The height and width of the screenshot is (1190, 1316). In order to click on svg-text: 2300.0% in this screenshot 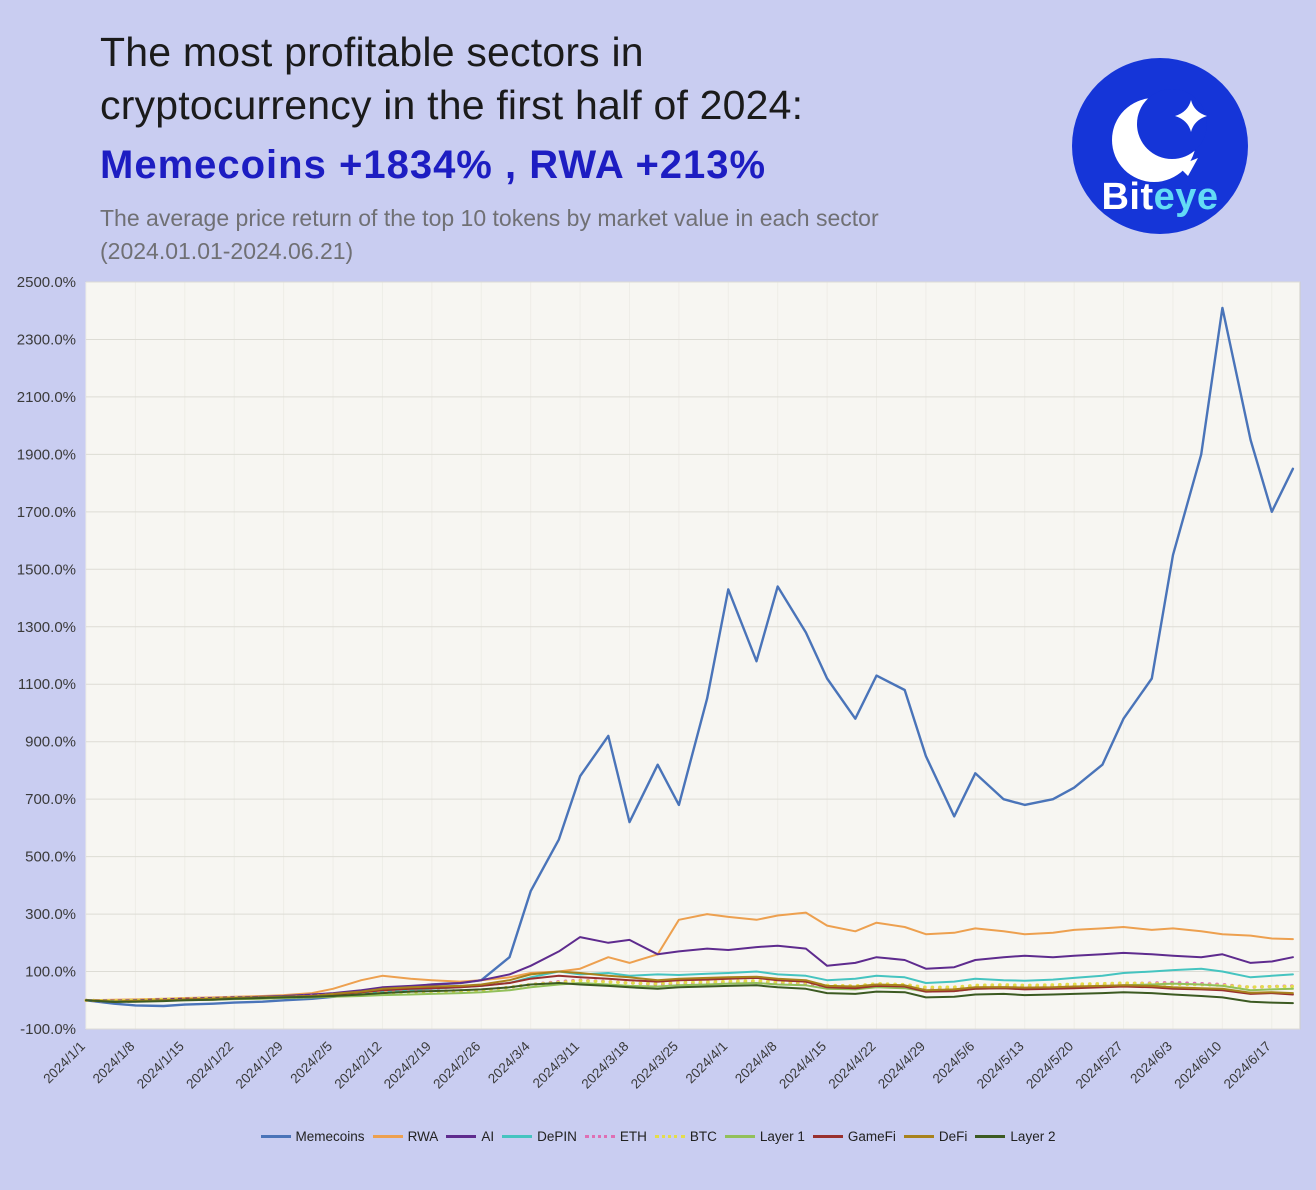, I will do `click(46, 340)`.